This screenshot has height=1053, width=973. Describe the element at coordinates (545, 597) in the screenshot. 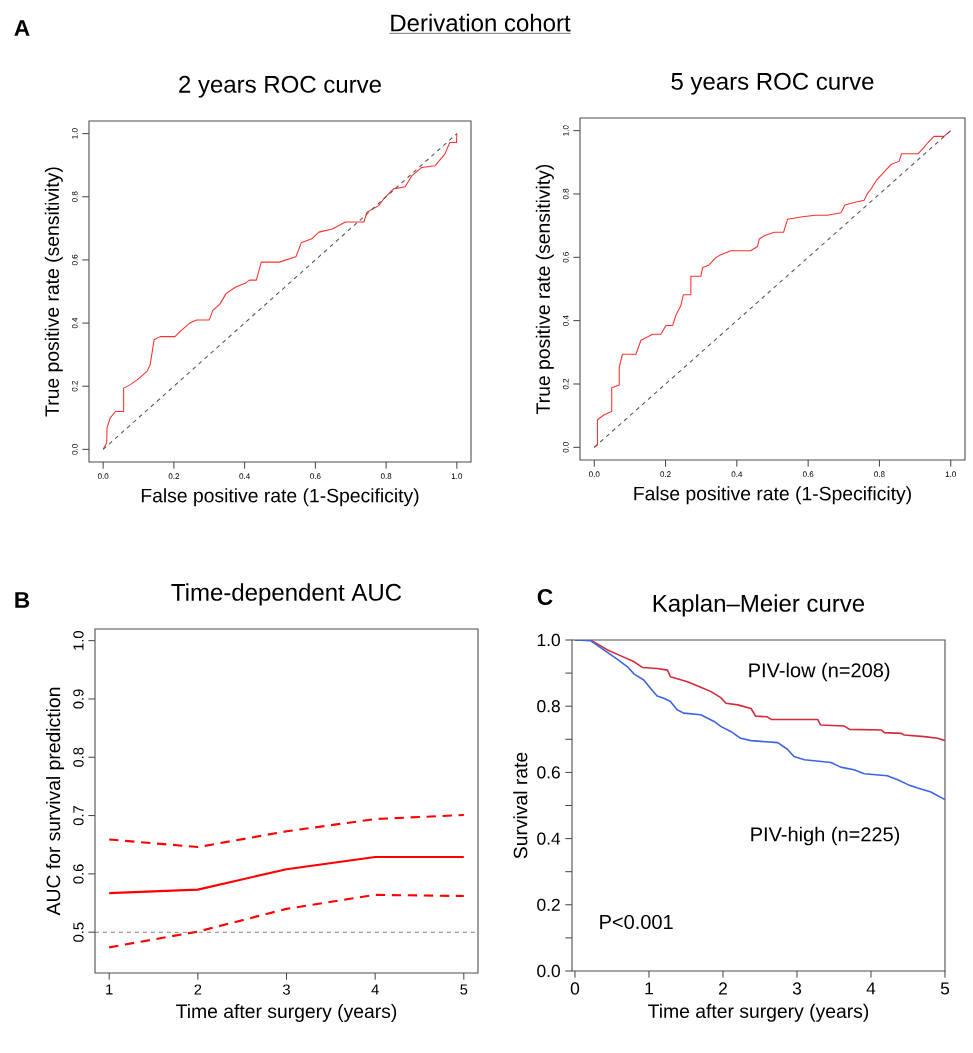

I see `text: C` at that location.